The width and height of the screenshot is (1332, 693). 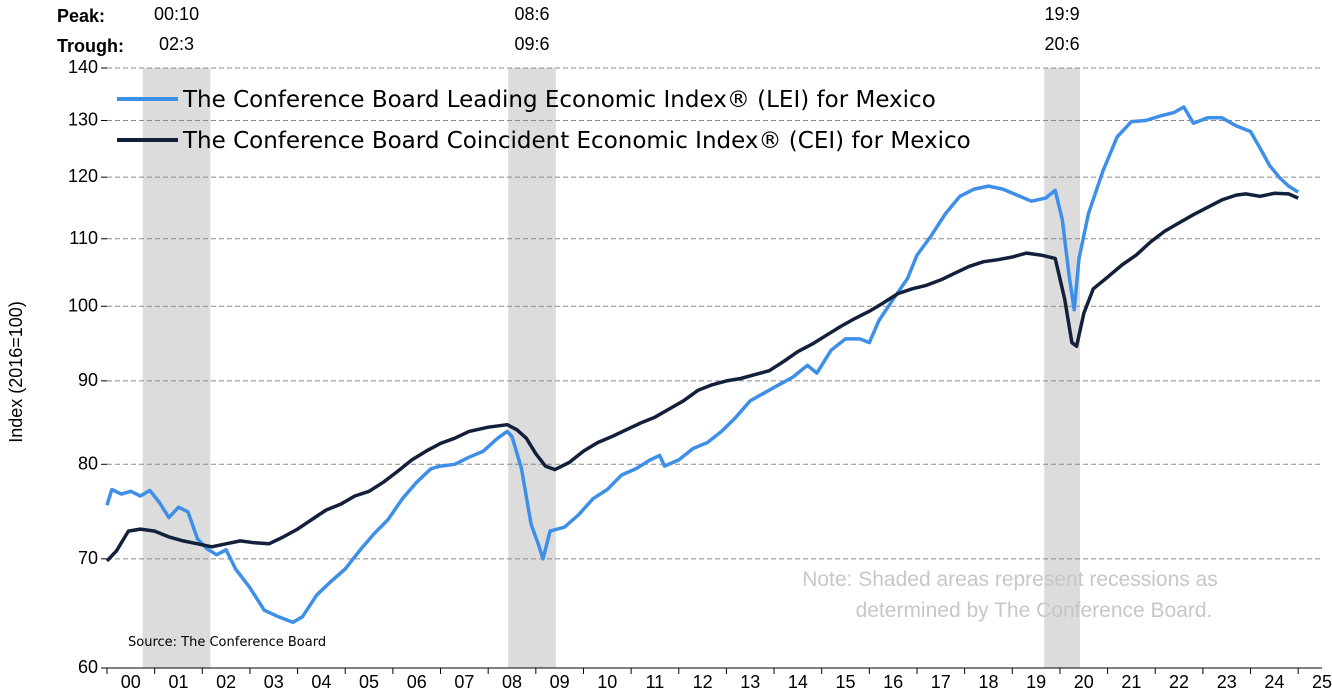 I want to click on trough-header-label: Trough:, so click(x=90, y=46).